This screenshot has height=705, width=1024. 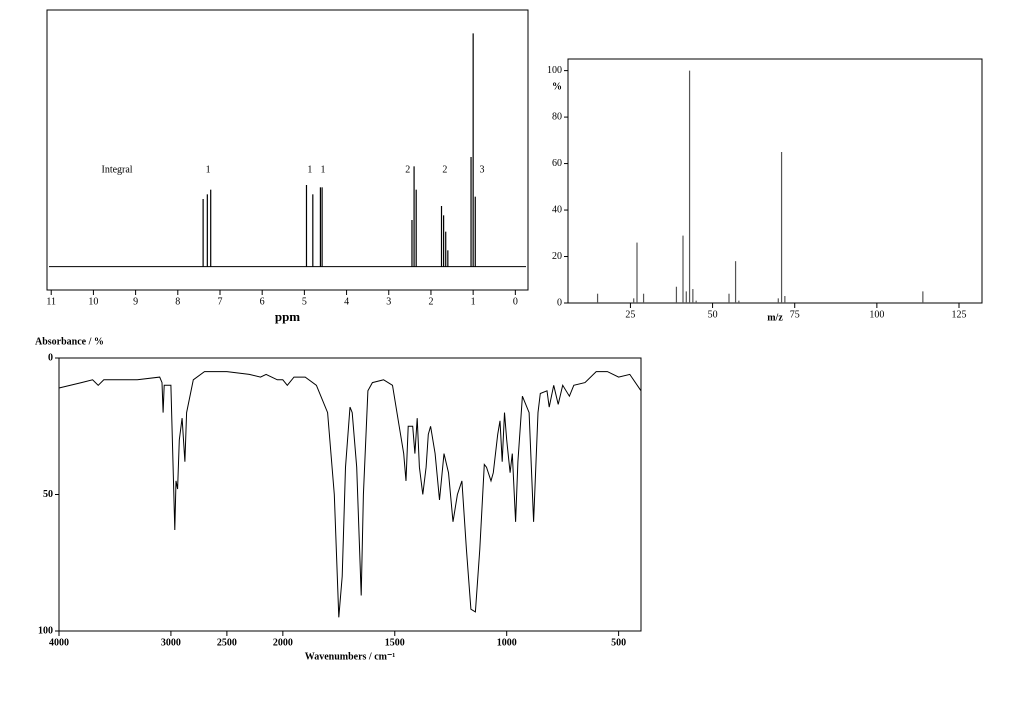 What do you see at coordinates (135, 301) in the screenshot?
I see `x-tick-label: 9` at bounding box center [135, 301].